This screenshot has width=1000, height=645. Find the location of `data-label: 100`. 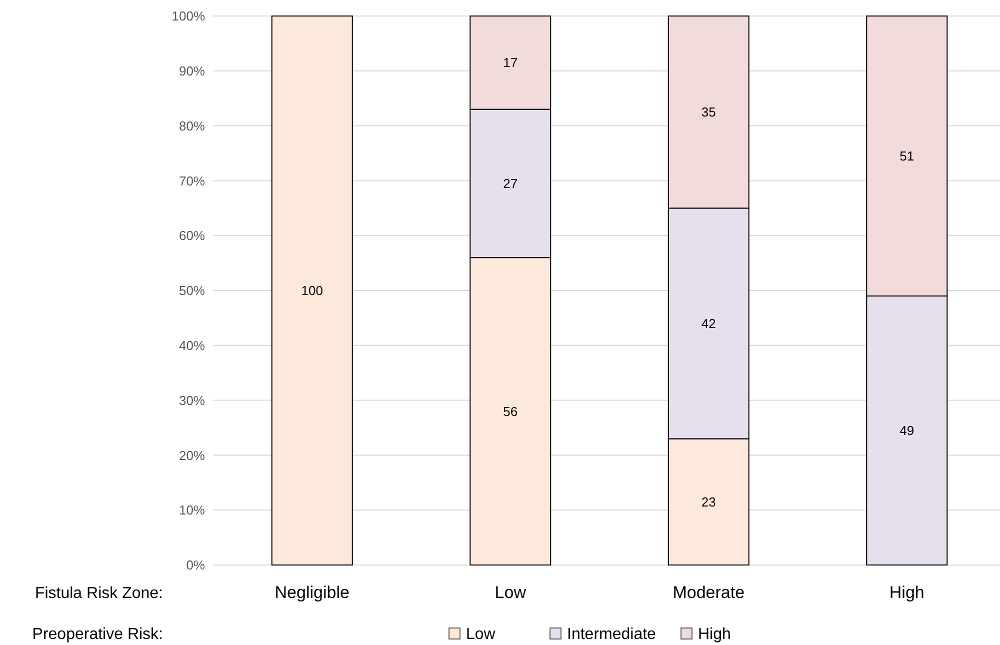

data-label: 100 is located at coordinates (312, 290).